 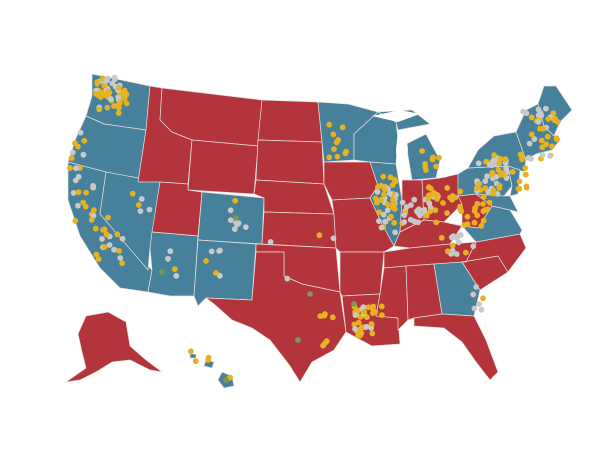 I want to click on state-michigan-lower, so click(x=423, y=157).